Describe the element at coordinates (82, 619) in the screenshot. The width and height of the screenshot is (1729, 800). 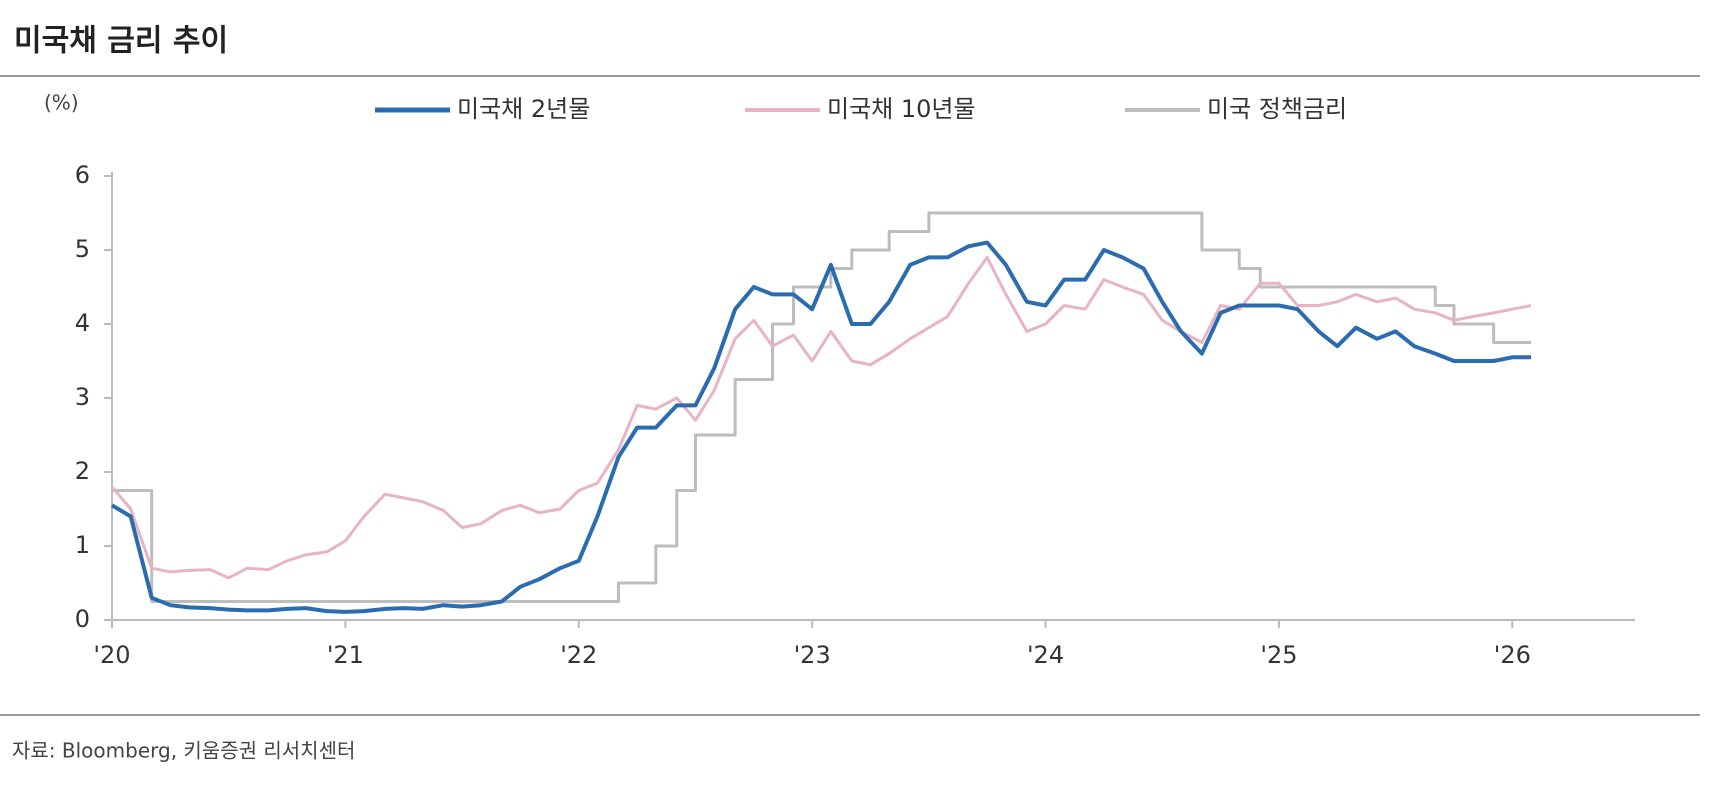
I see `y-tick-label: 0` at that location.